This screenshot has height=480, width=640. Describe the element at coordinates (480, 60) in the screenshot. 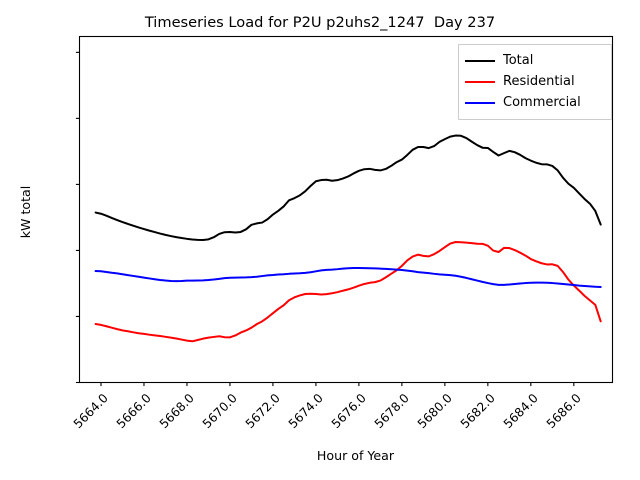

I see `legend-swatch-total` at that location.